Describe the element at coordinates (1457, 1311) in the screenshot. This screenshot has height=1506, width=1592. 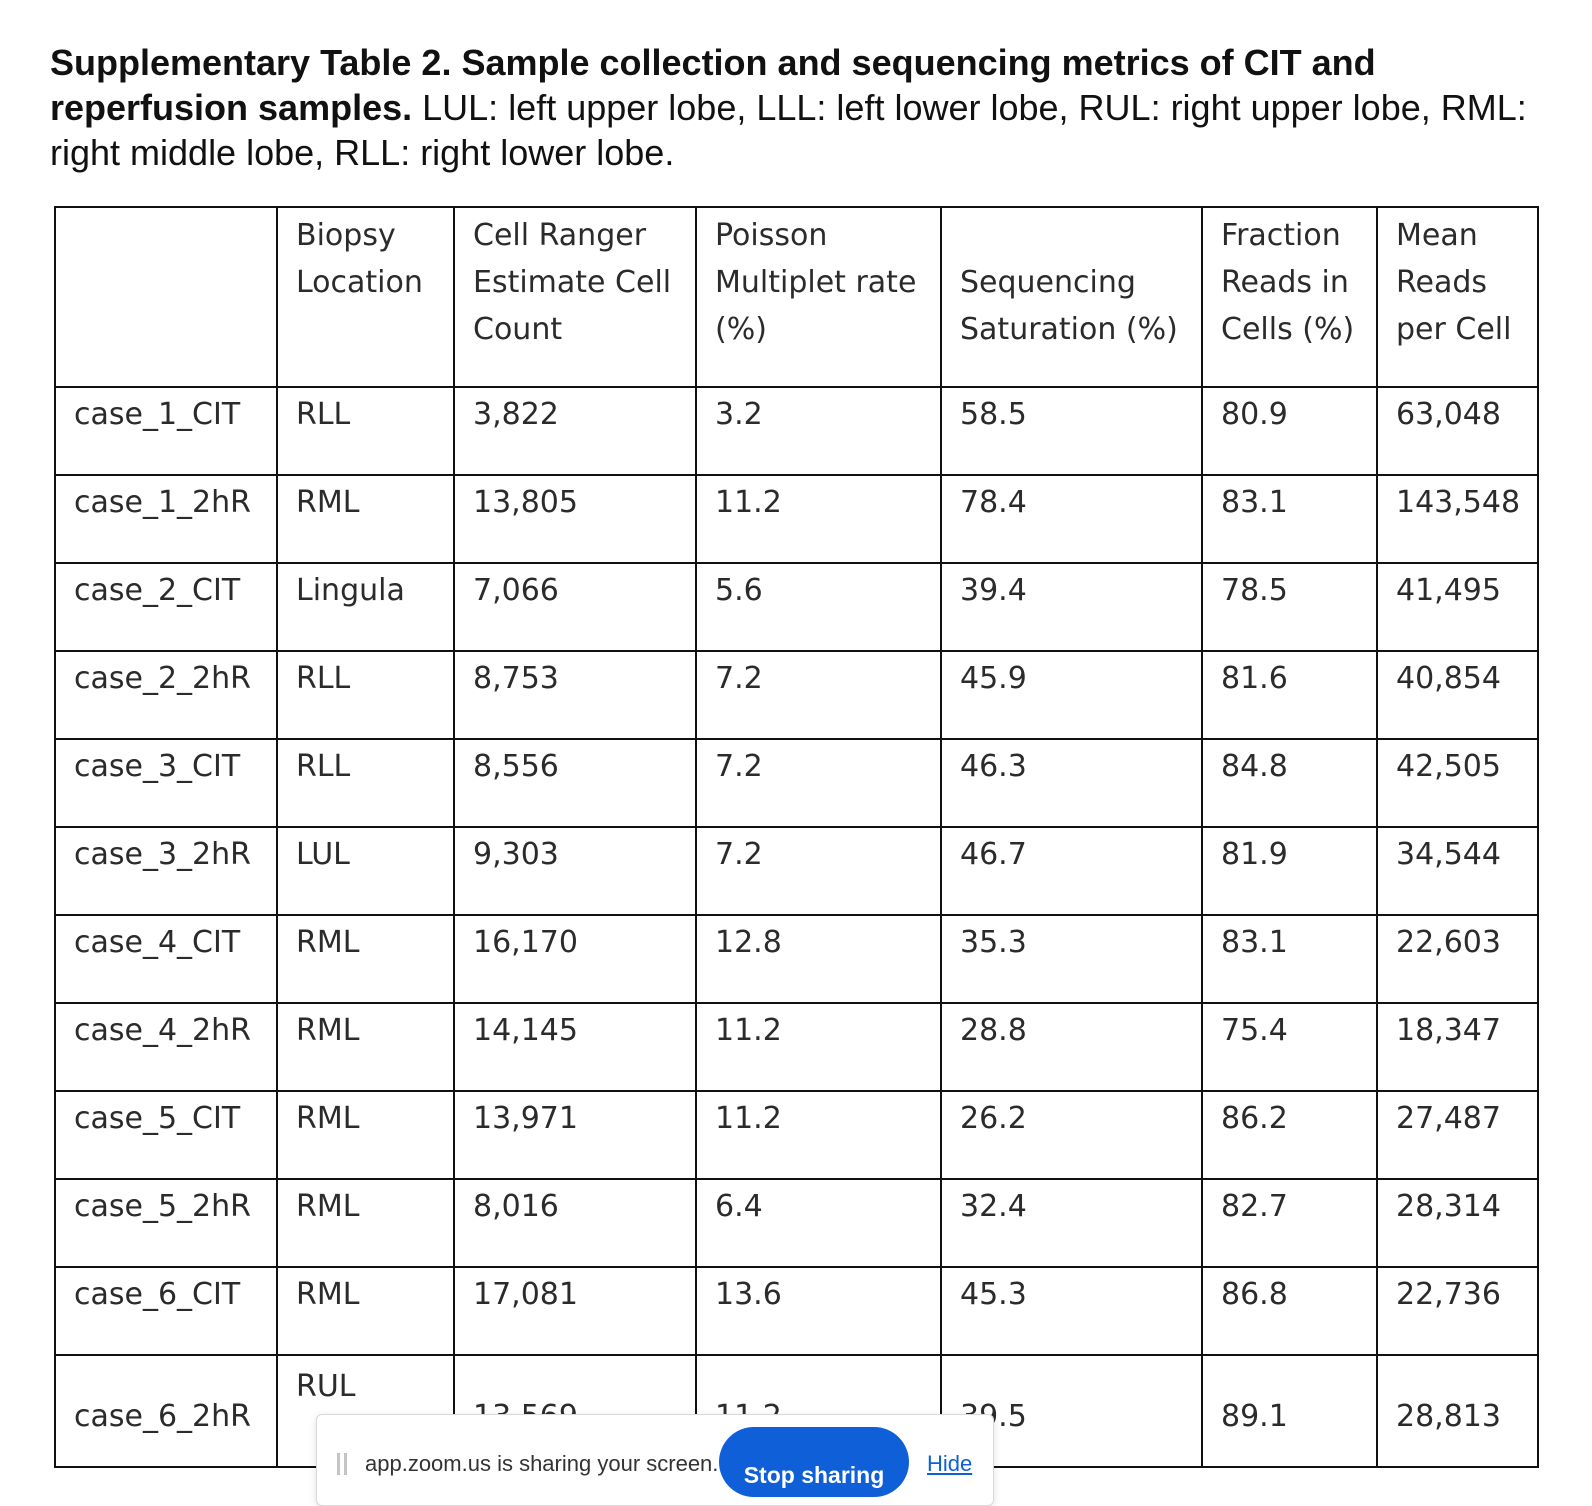
I see `cell-mean-reads: 22,736` at that location.